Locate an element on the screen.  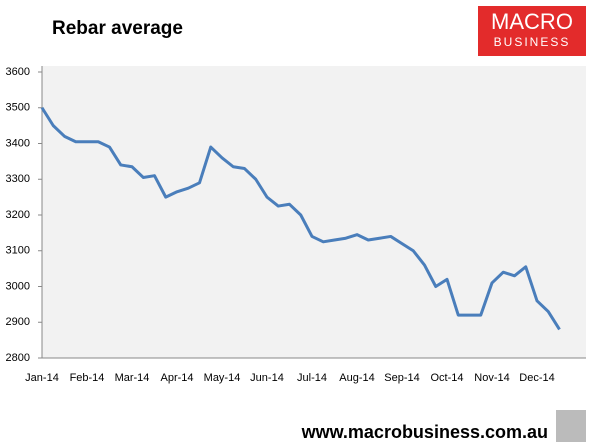
x-tick-label: Jul-14 is located at coordinates (312, 378).